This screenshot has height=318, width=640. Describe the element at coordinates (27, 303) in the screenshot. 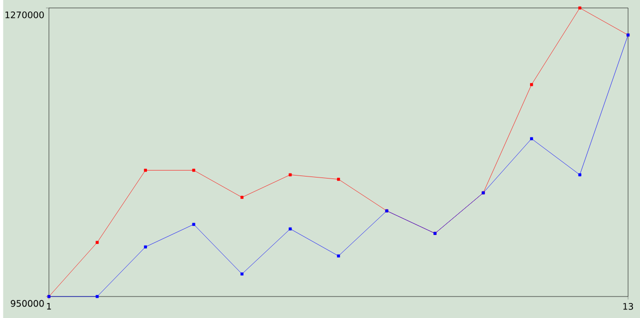

I see `y-tick-label: 950000` at that location.